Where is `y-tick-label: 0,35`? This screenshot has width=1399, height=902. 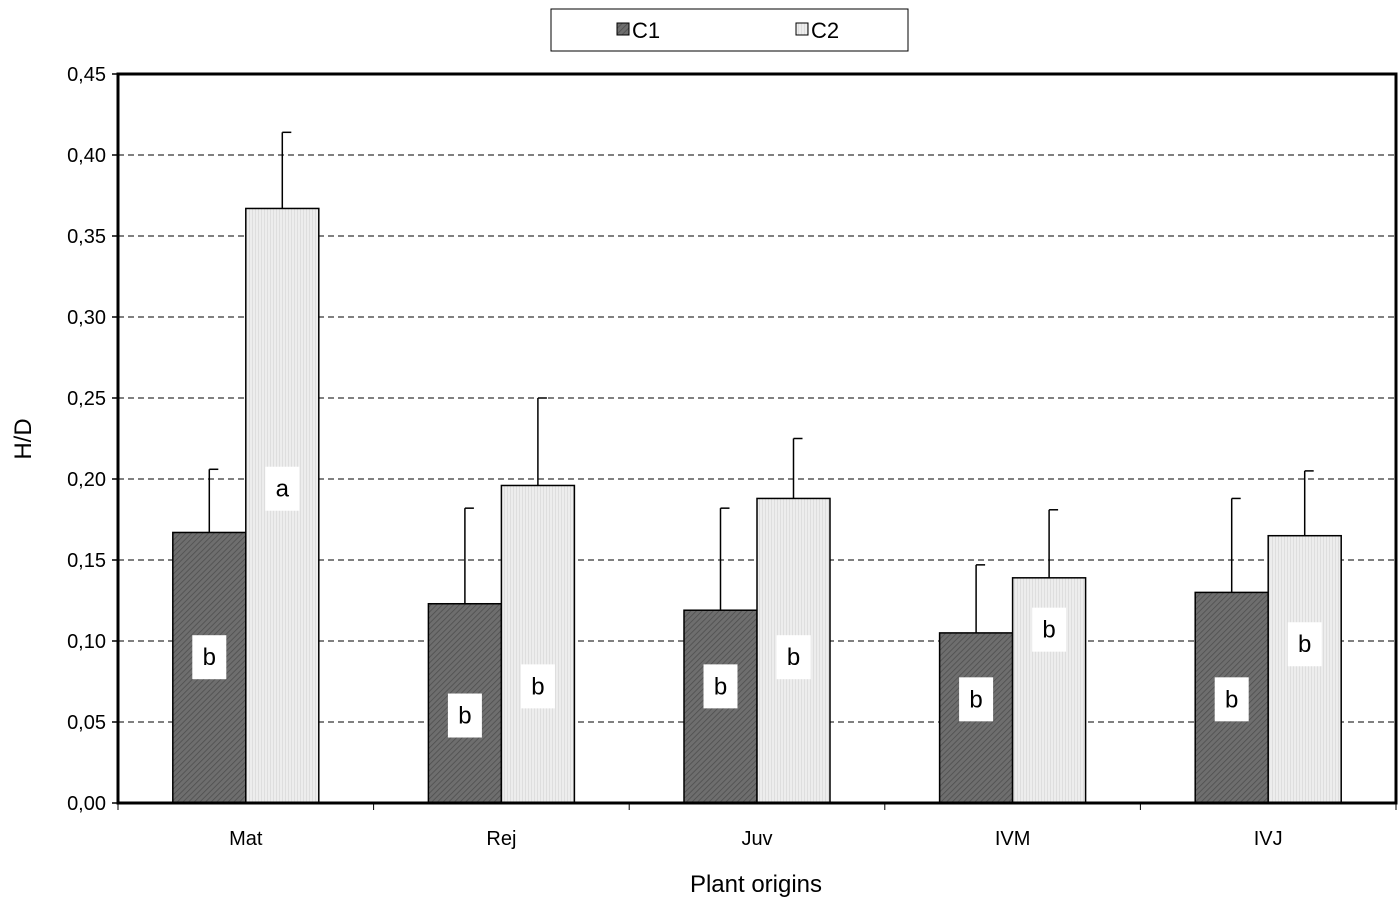
y-tick-label: 0,35 is located at coordinates (86, 237).